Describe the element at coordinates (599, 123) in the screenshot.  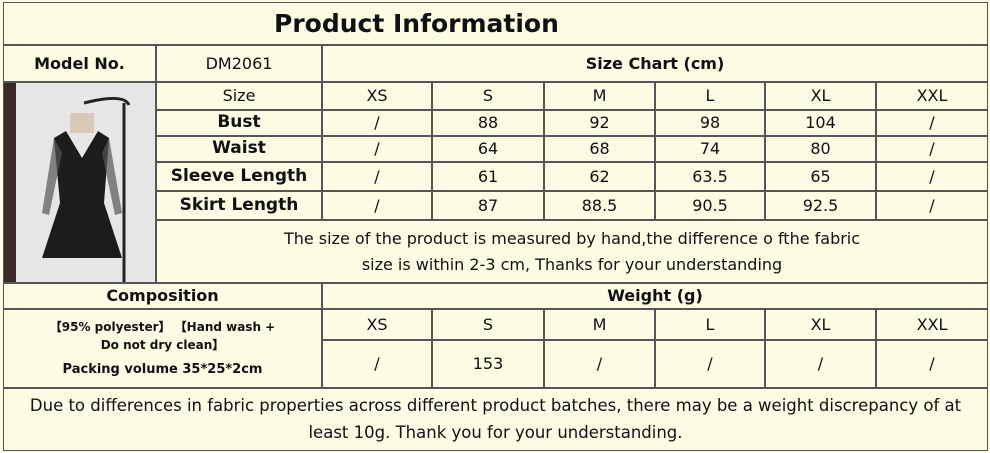
I see `measure-value: 92` at that location.